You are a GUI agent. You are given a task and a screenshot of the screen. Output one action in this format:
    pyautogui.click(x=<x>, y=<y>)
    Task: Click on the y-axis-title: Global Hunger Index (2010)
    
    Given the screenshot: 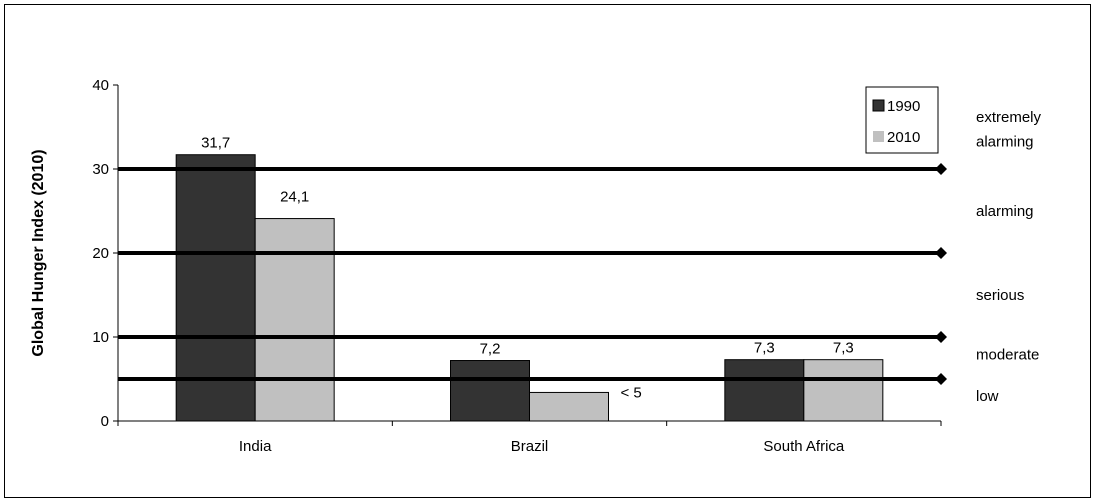 What is the action you would take?
    pyautogui.click(x=38, y=252)
    